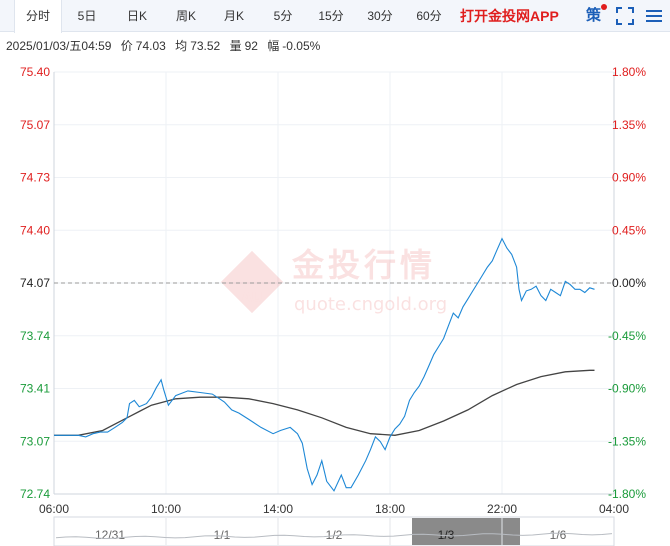 The height and width of the screenshot is (546, 670). Describe the element at coordinates (614, 509) in the screenshot. I see `x-tick-label: 04:00` at that location.